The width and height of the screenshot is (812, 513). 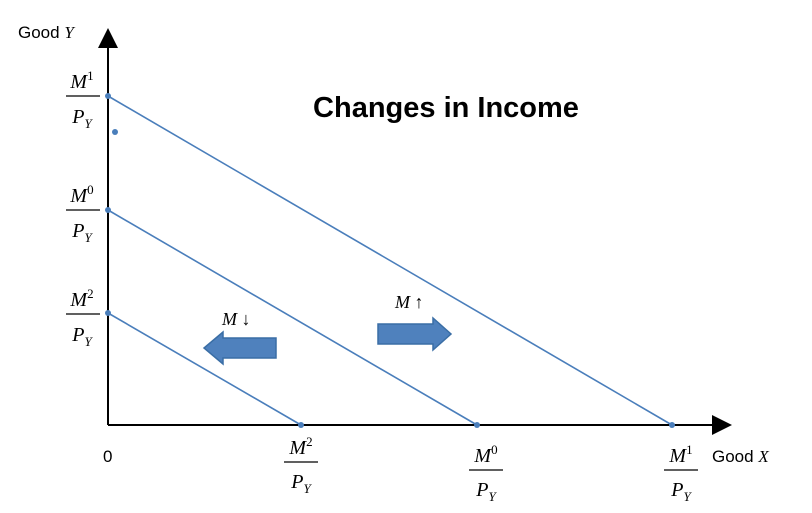 I want to click on x-intercept-label-m0: M0 PY, so click(x=486, y=473).